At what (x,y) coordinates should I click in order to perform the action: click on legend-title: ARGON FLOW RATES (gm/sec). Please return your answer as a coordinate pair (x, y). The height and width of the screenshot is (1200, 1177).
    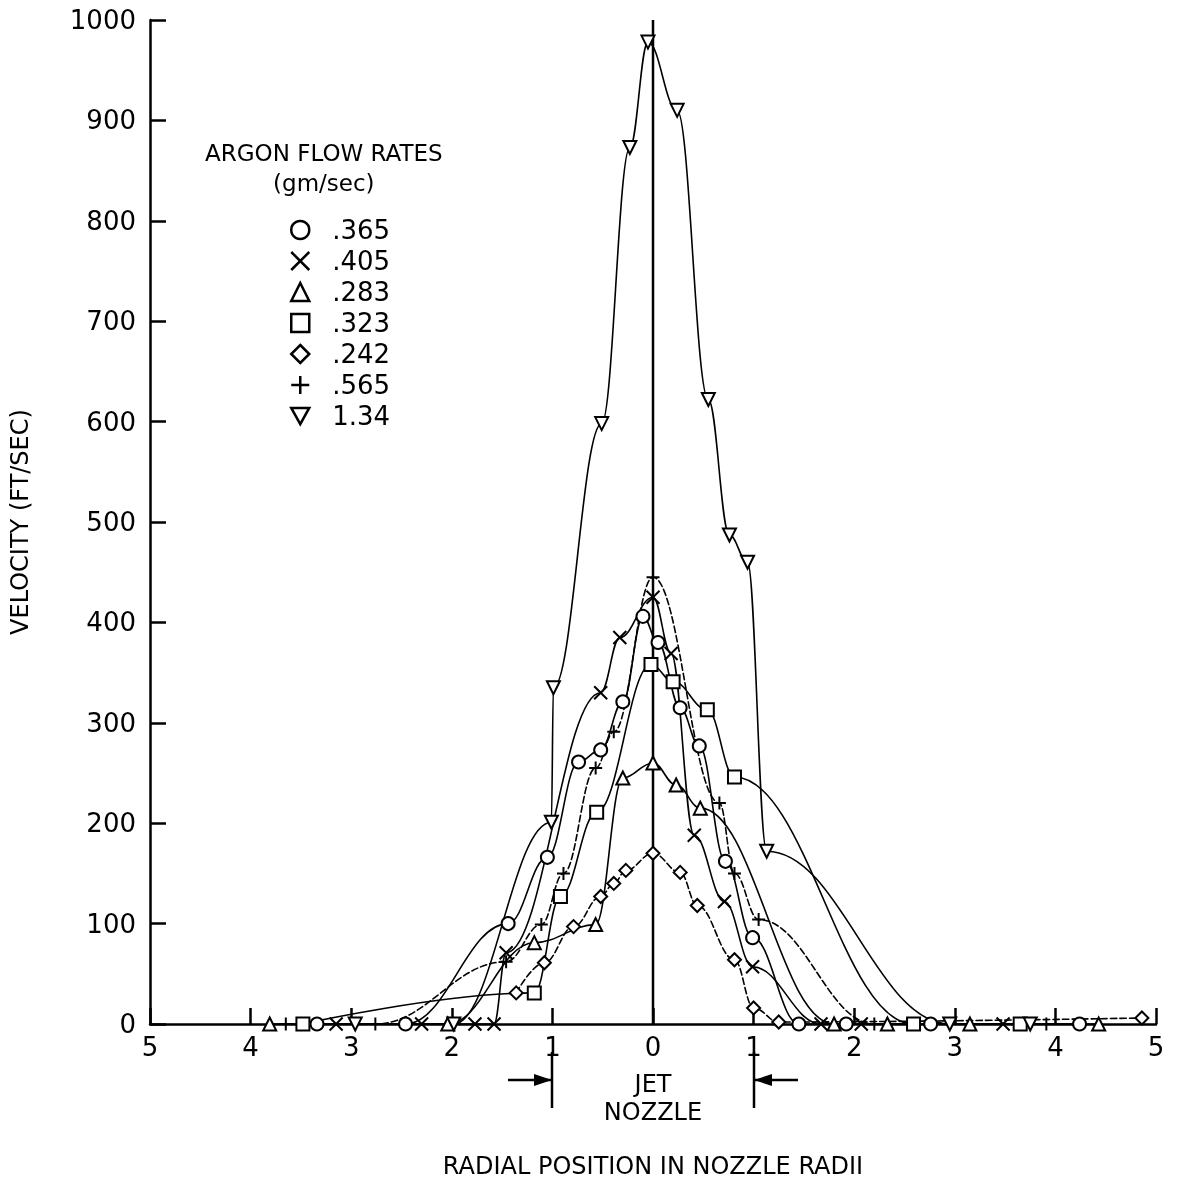
    Looking at the image, I should click on (324, 168).